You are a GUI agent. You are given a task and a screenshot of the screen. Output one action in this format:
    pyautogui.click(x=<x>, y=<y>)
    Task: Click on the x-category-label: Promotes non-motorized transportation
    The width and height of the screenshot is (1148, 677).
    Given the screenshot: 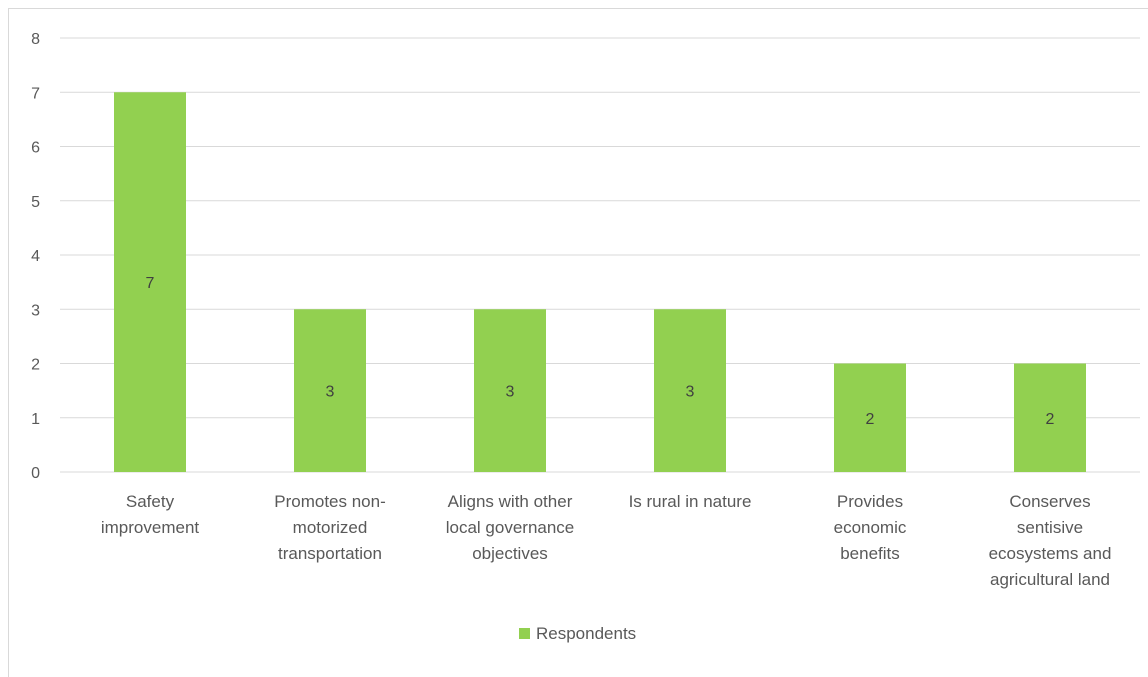 What is the action you would take?
    pyautogui.click(x=330, y=527)
    